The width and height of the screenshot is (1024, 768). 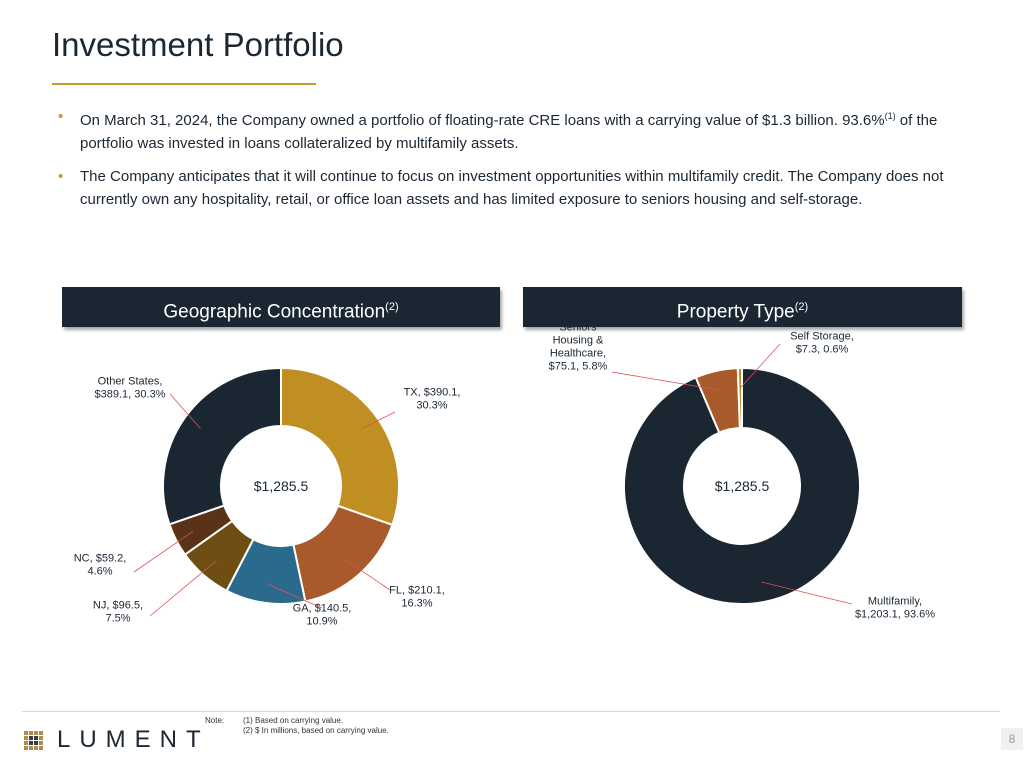 What do you see at coordinates (895, 608) in the screenshot?
I see `prop-slice-multifamily-label: Multifamily, $1,203.1, 93.6%` at bounding box center [895, 608].